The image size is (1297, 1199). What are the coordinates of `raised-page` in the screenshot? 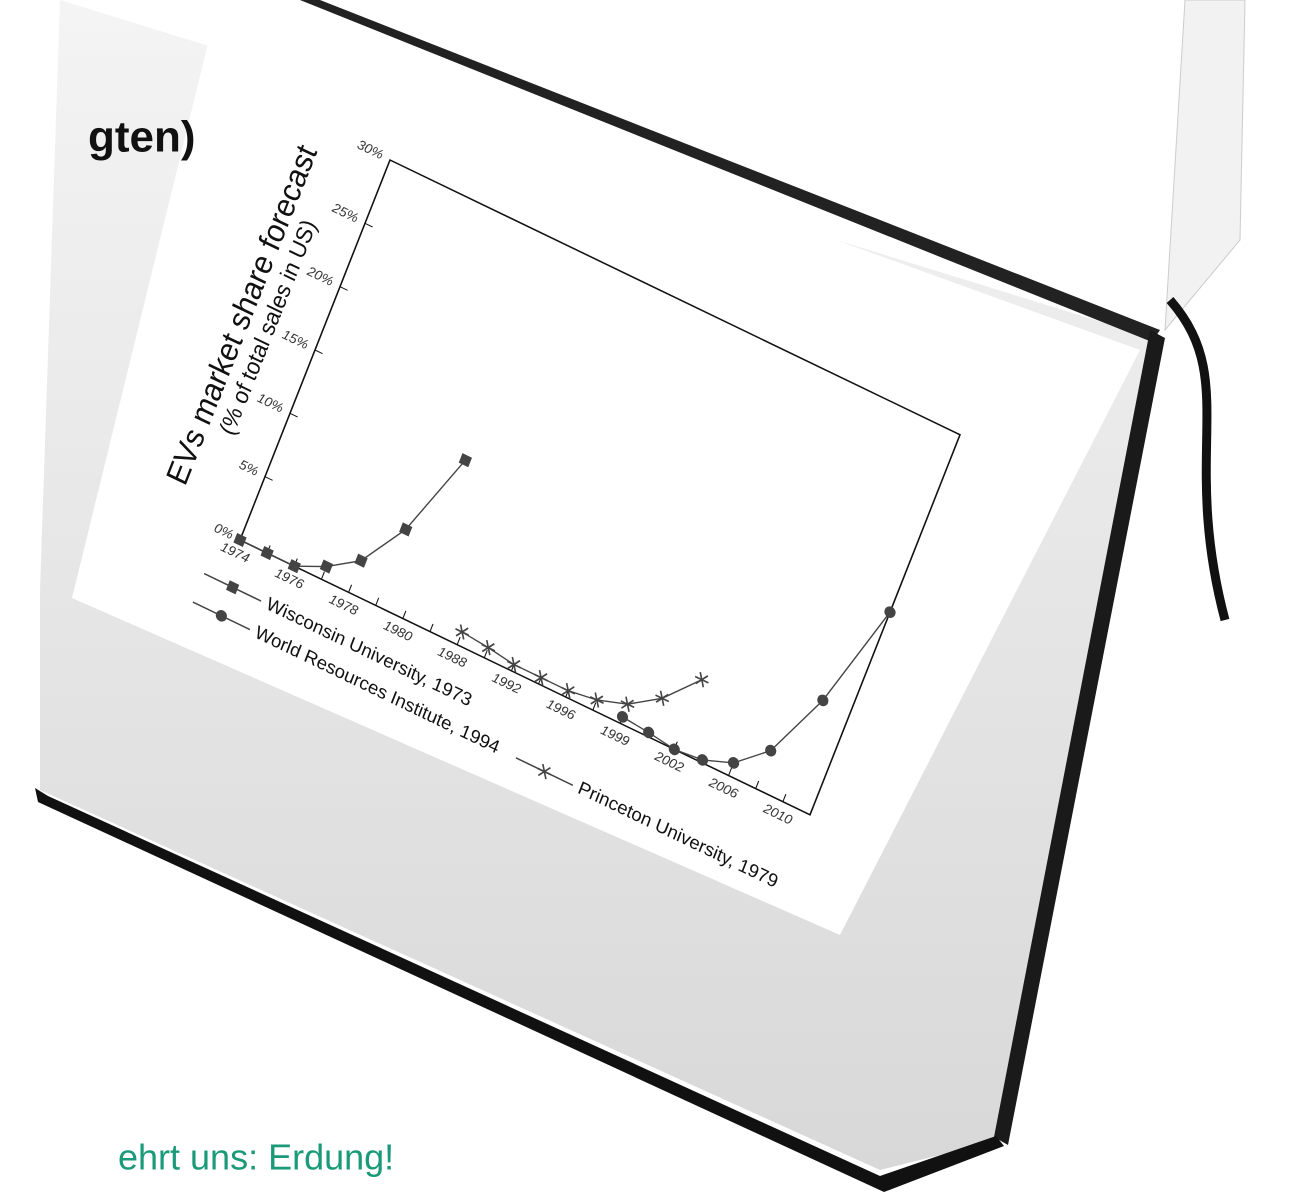 It's located at (1205, 166).